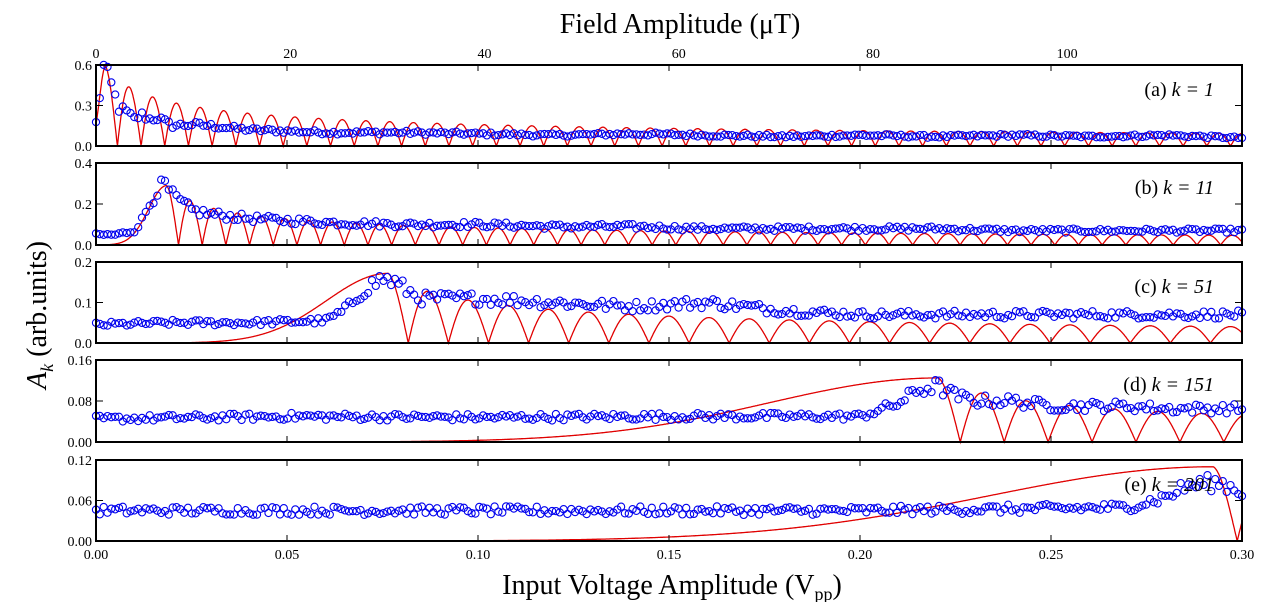 The height and width of the screenshot is (602, 1266). What do you see at coordinates (1067, 54) in the screenshot?
I see `top-tick-label: 100` at bounding box center [1067, 54].